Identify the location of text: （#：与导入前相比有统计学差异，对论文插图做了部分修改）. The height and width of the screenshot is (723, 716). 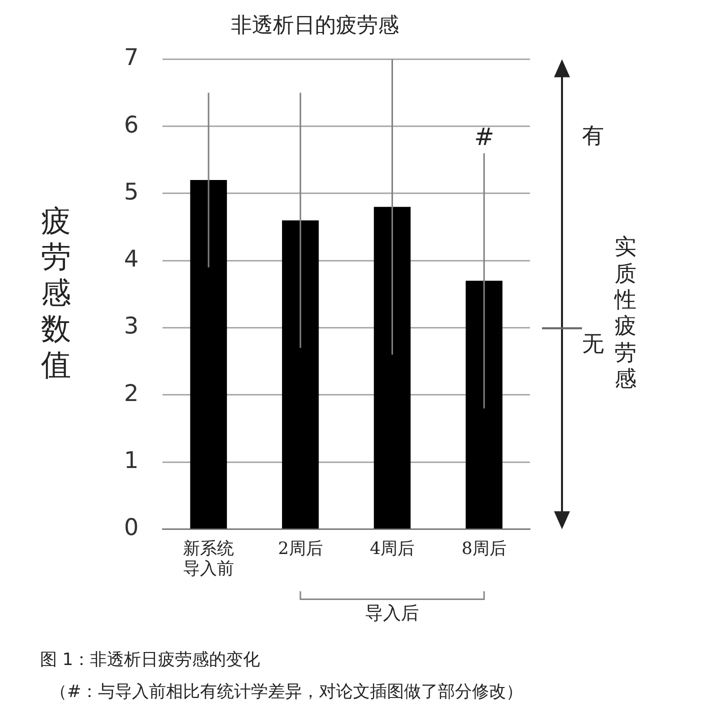
(287, 692).